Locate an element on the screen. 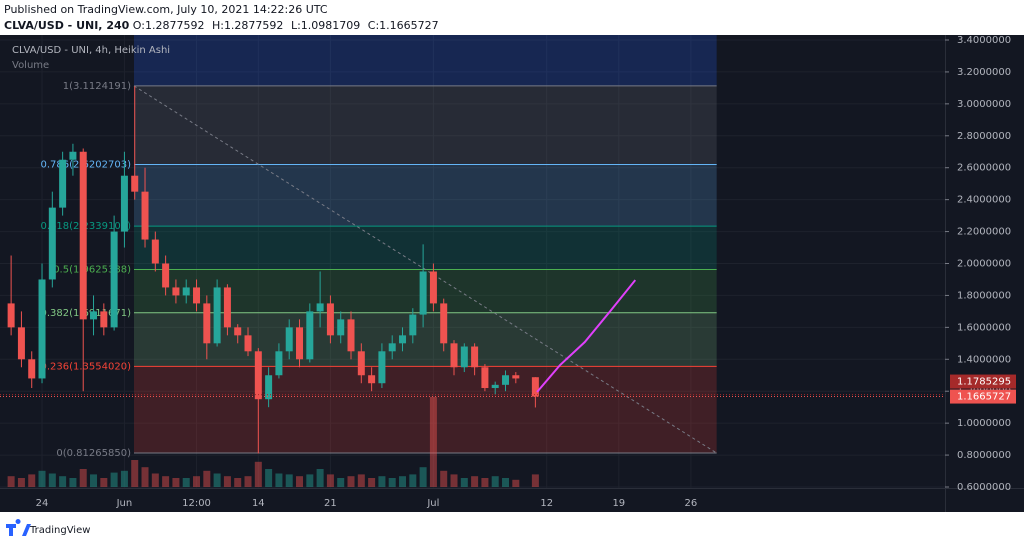 The width and height of the screenshot is (1024, 544). ohlc-label: H: is located at coordinates (217, 25).